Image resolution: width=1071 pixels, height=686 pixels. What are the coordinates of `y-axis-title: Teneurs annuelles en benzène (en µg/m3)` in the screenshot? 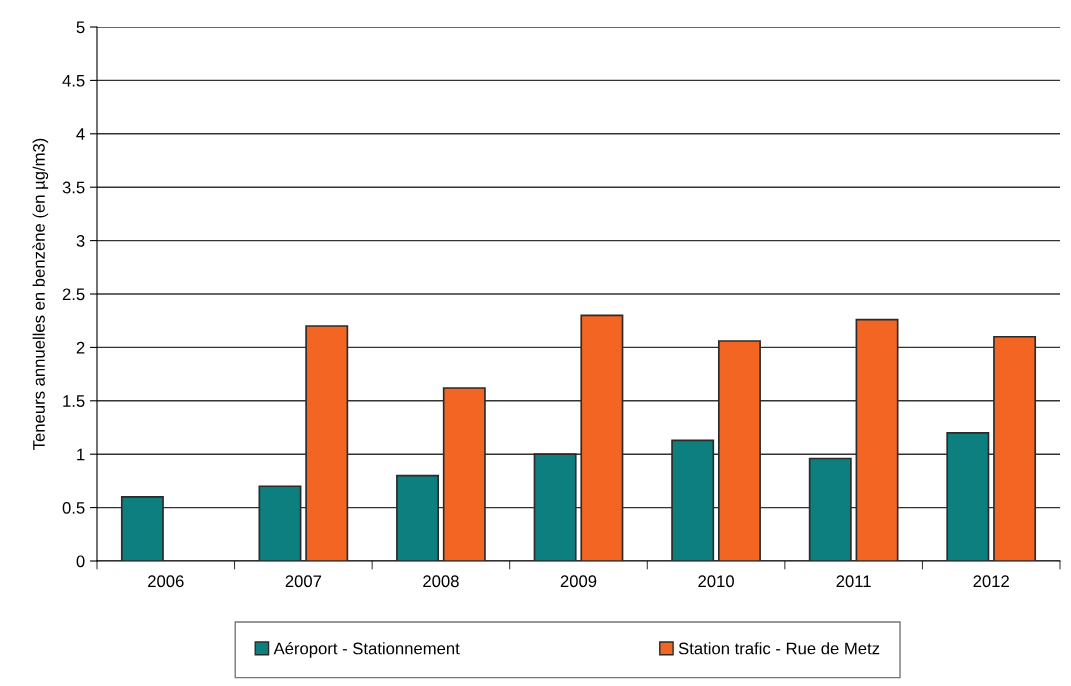 It's located at (40, 294).